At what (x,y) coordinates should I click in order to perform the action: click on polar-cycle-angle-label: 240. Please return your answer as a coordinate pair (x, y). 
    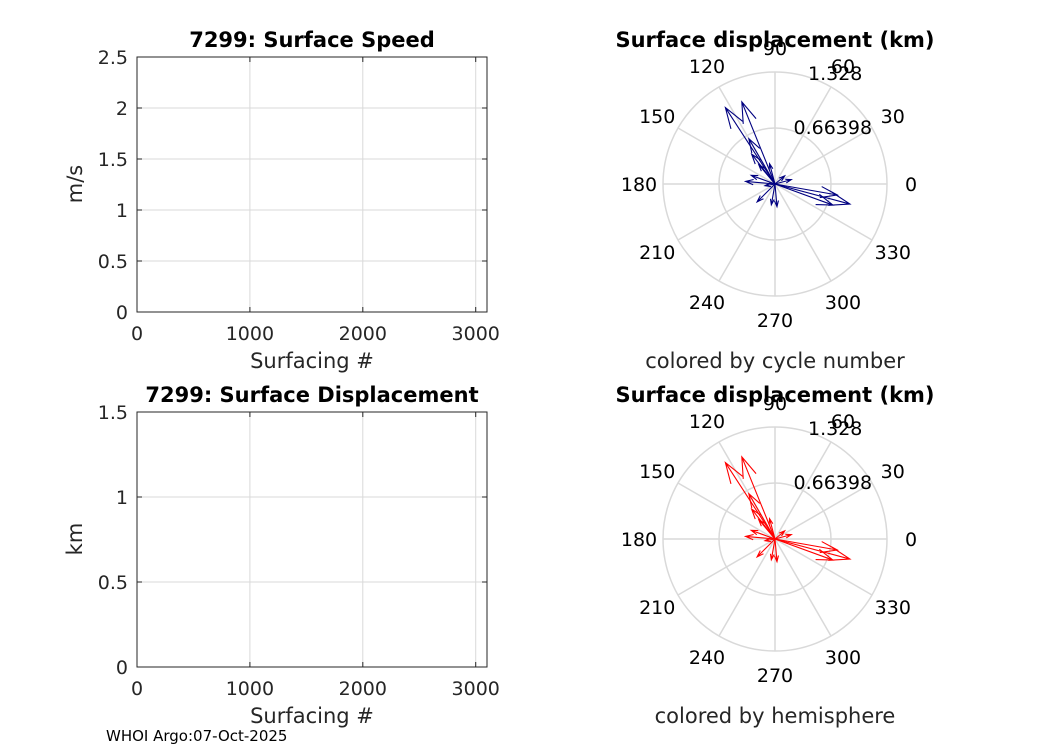
    Looking at the image, I should click on (707, 303).